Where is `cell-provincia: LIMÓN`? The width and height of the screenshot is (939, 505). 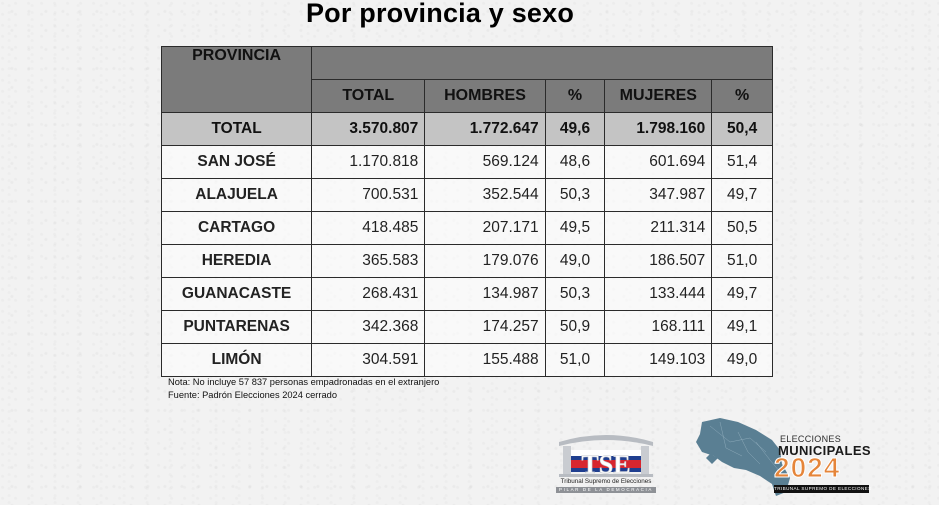 cell-provincia: LIMÓN is located at coordinates (236, 360).